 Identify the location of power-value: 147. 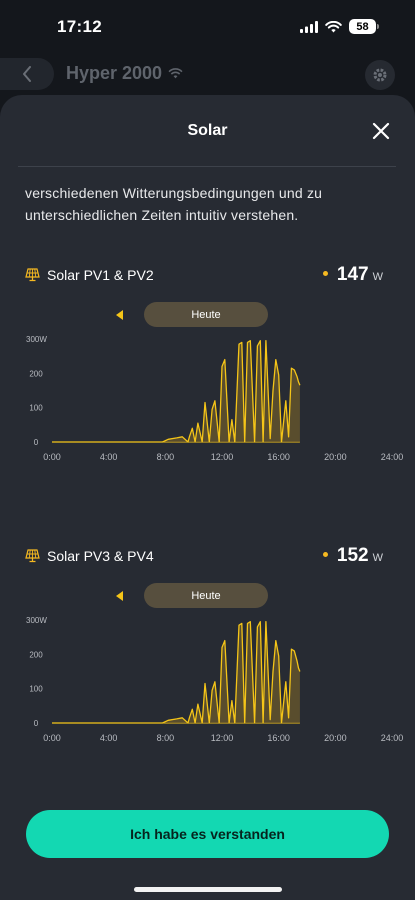
(352, 274).